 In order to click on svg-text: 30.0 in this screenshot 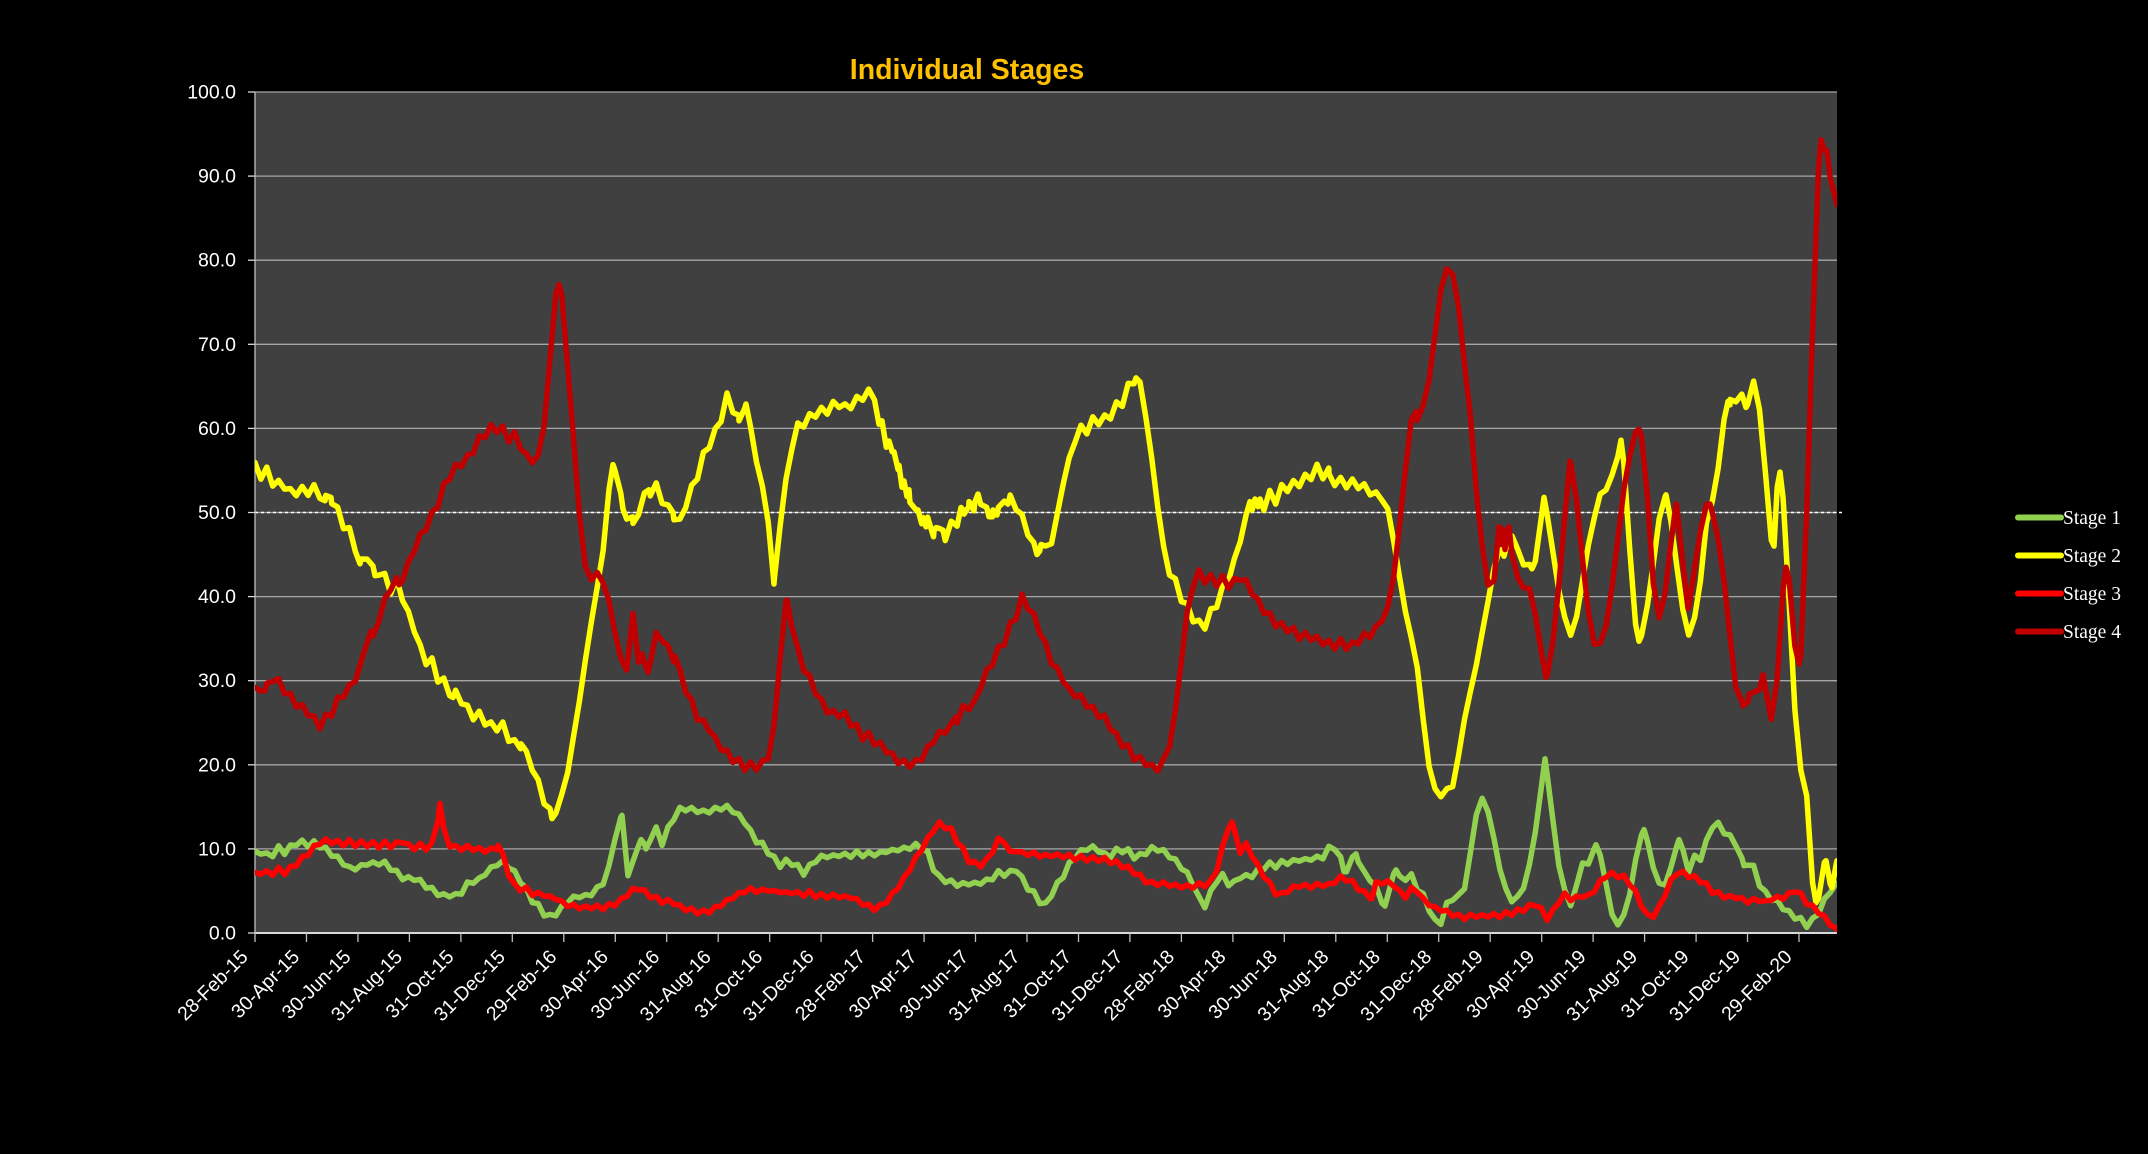, I will do `click(217, 681)`.